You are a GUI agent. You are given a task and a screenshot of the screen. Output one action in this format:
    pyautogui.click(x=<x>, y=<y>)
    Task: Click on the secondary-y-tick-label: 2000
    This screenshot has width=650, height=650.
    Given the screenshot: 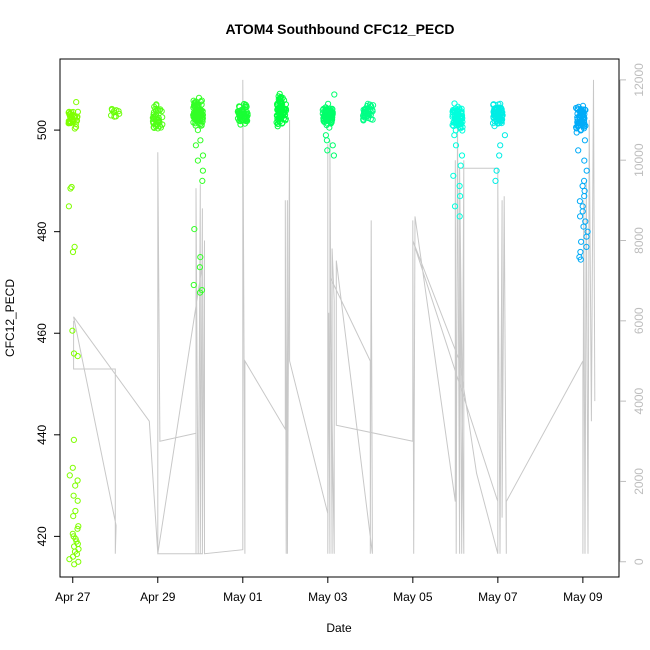 What is the action you would take?
    pyautogui.click(x=639, y=481)
    